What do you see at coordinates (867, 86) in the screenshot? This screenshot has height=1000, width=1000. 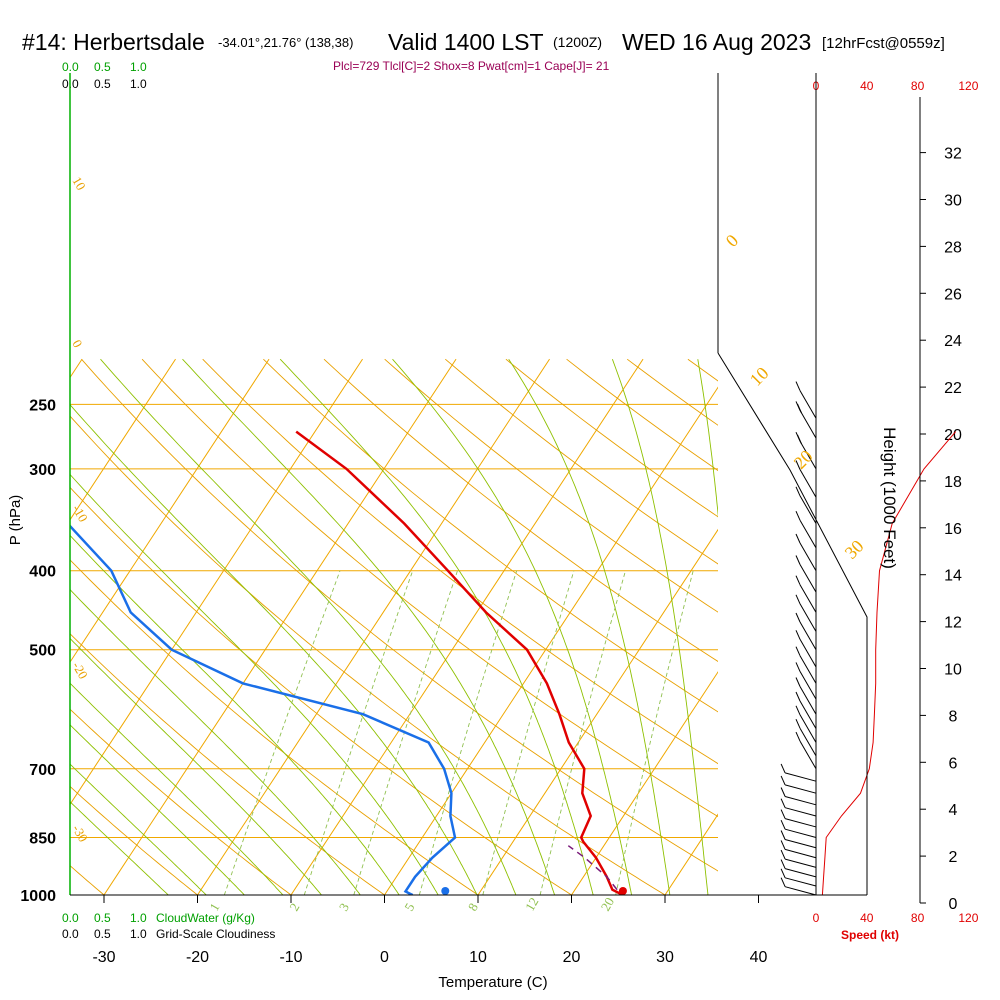 I see `speed-tick-top-40: 40` at bounding box center [867, 86].